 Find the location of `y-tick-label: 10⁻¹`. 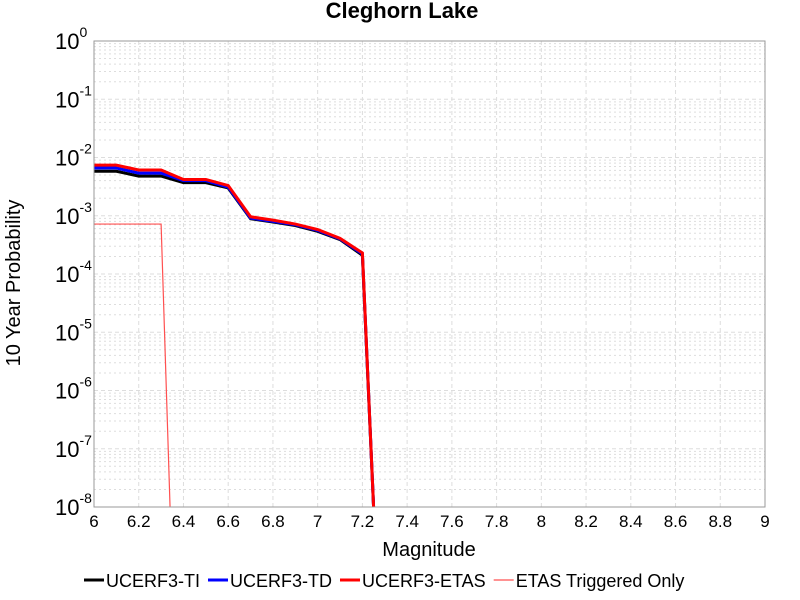

y-tick-label: 10⁻¹ is located at coordinates (73, 97).